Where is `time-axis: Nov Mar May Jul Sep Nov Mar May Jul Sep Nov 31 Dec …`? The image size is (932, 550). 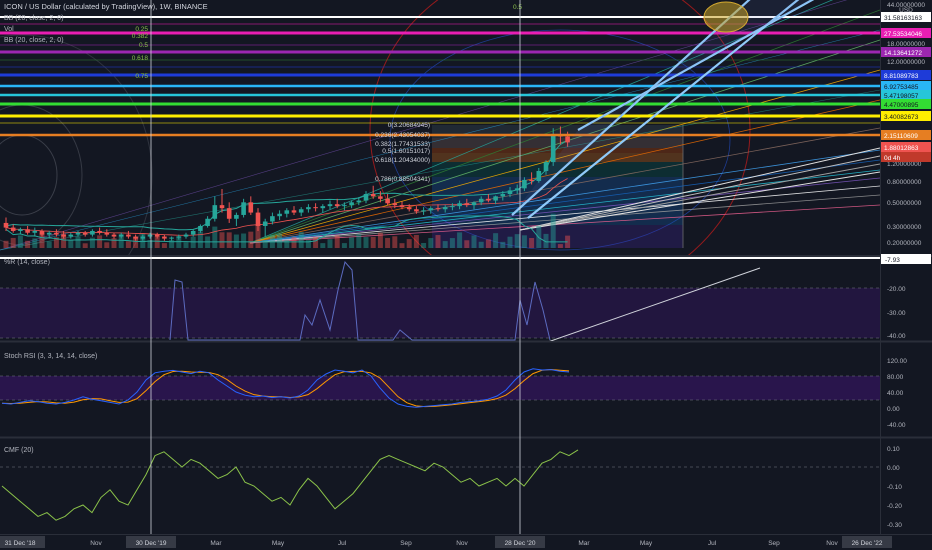
time-axis: Nov Mar May Jul Sep Nov Mar May Jul Sep Nov 31 Dec … is located at coordinates (446, 542).